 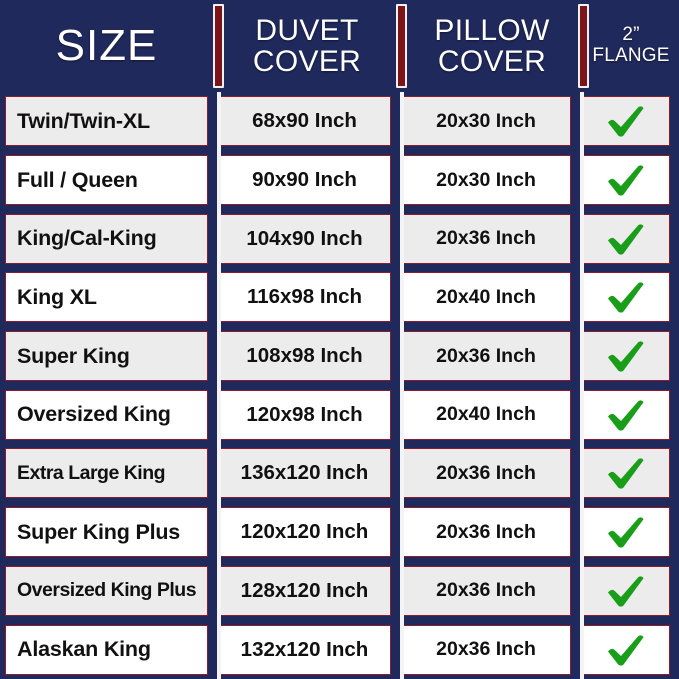 I want to click on header-label-pillow-cover: PILLOW COVER, so click(x=491, y=46).